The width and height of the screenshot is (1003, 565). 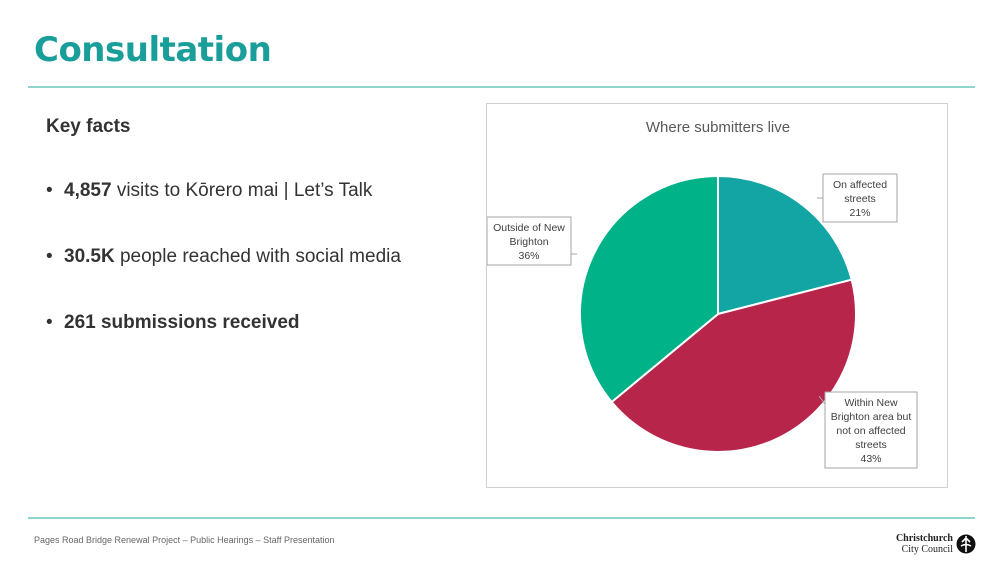 What do you see at coordinates (242, 190) in the screenshot?
I see `fact-visits-text: visits to Kōrero mai | Let’s Talk` at bounding box center [242, 190].